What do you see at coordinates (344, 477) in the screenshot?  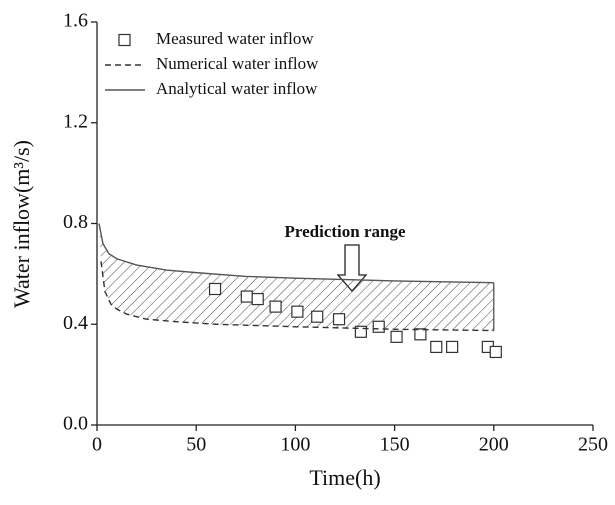 I see `x-axis-label: Time(h)` at bounding box center [344, 477].